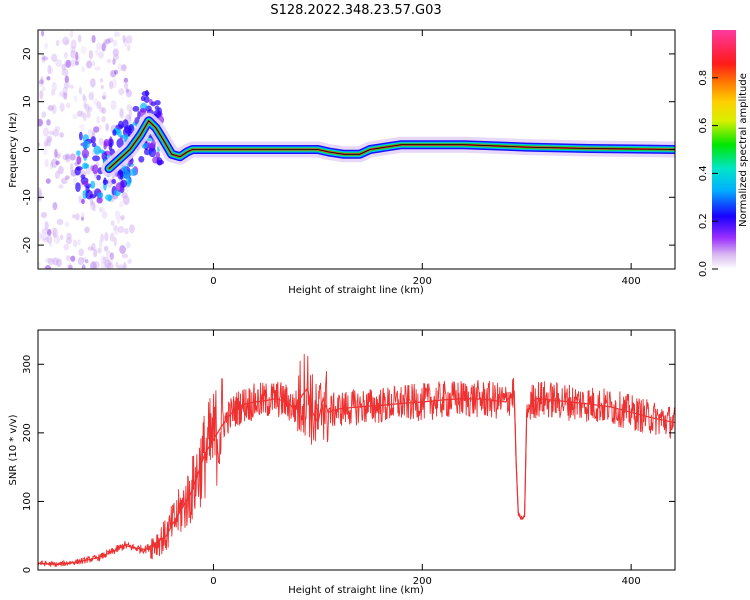 The width and height of the screenshot is (750, 600). I want to click on colorbar-tick-label: 0.8, so click(703, 78).